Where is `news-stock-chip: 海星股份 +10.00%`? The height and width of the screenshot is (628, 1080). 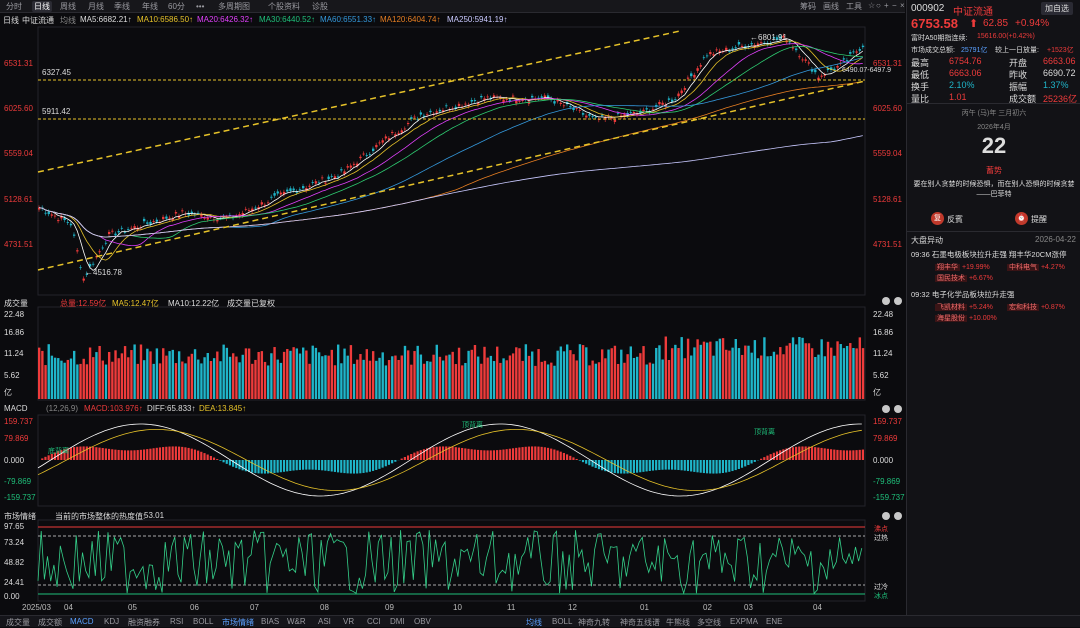 news-stock-chip: 海星股份 +10.00% is located at coordinates (966, 318).